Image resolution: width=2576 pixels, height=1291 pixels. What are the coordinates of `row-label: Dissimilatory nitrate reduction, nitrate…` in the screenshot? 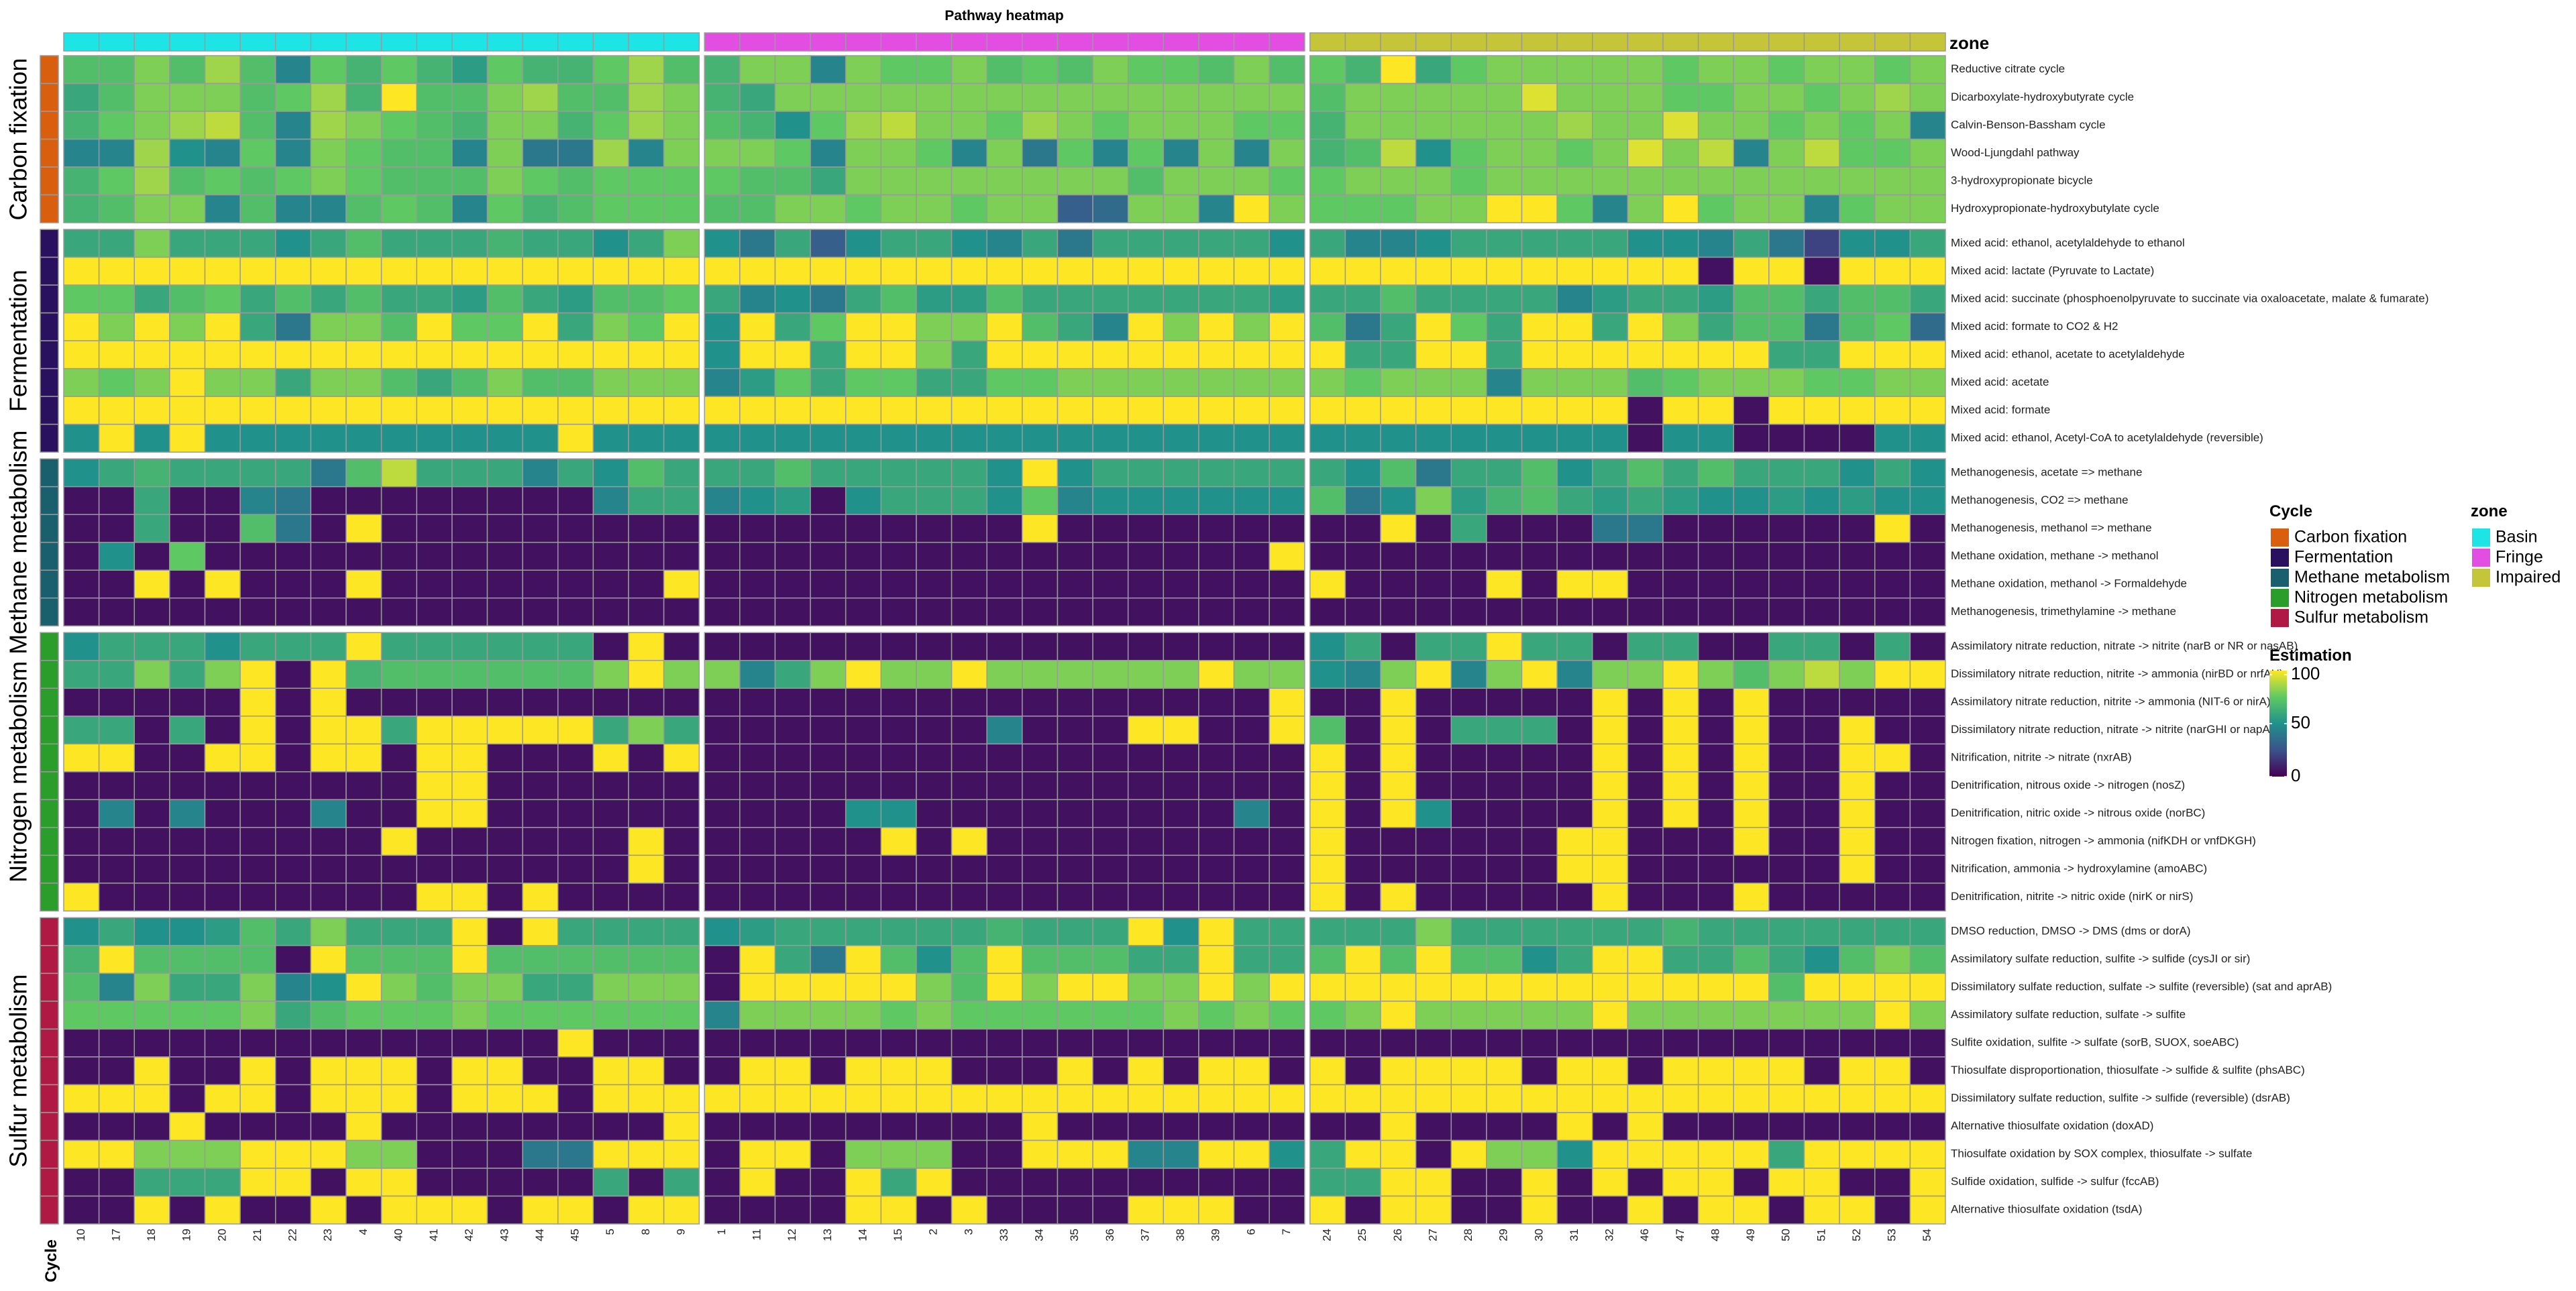 It's located at (2116, 729).